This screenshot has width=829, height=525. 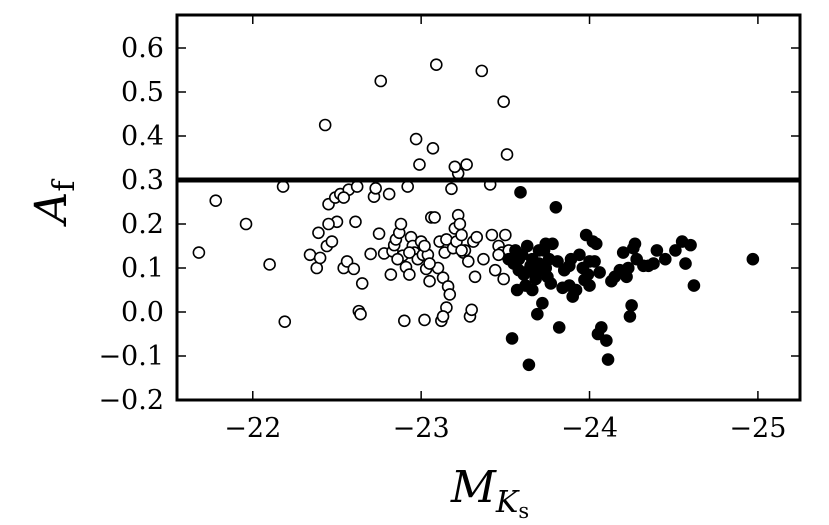 I want to click on x-axis-label-sub: K, so click(x=507, y=502).